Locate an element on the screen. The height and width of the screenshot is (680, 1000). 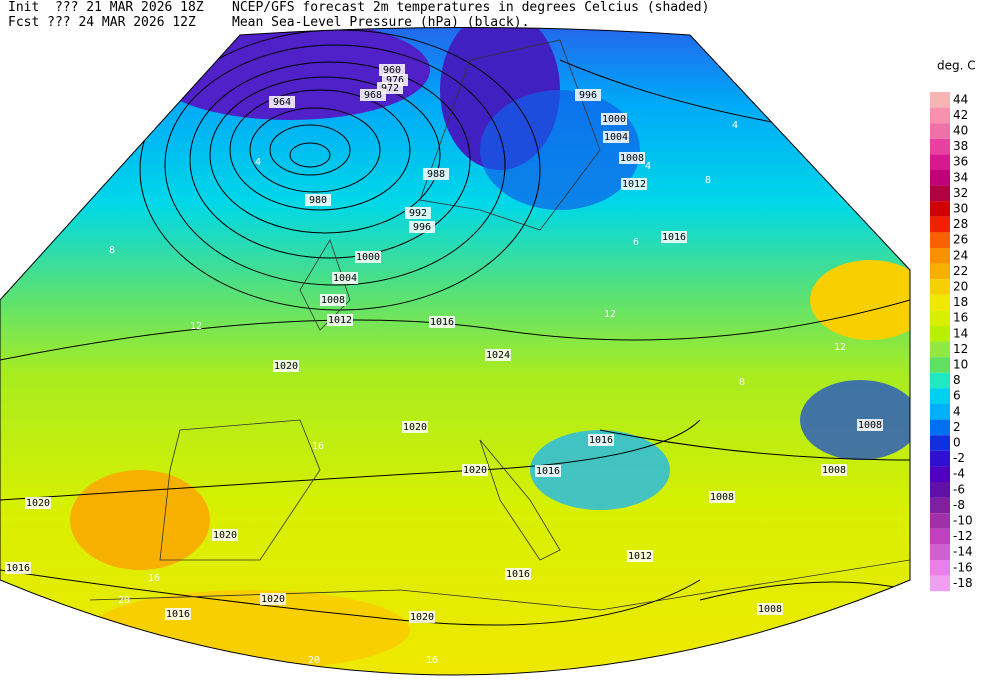
isobar-label: 960 is located at coordinates (392, 70).